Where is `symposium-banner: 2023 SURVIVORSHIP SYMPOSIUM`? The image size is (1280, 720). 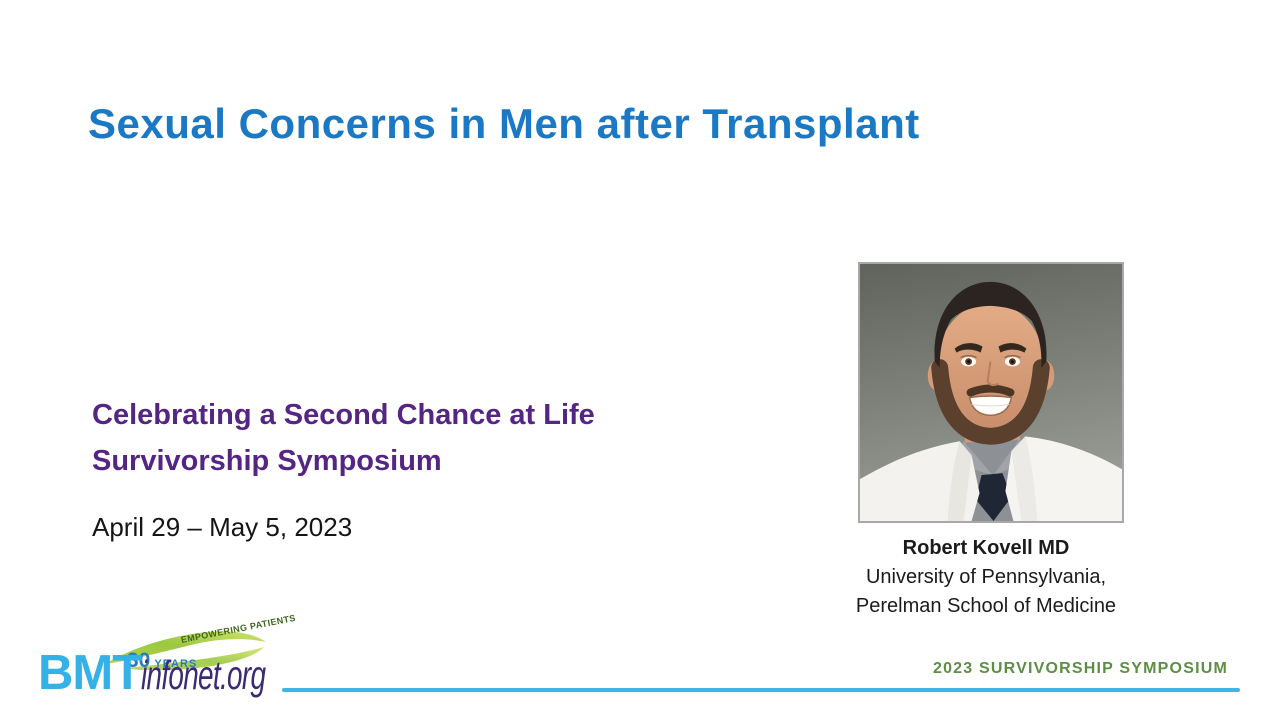
symposium-banner: 2023 SURVIVORSHIP SYMPOSIUM is located at coordinates (1080, 668).